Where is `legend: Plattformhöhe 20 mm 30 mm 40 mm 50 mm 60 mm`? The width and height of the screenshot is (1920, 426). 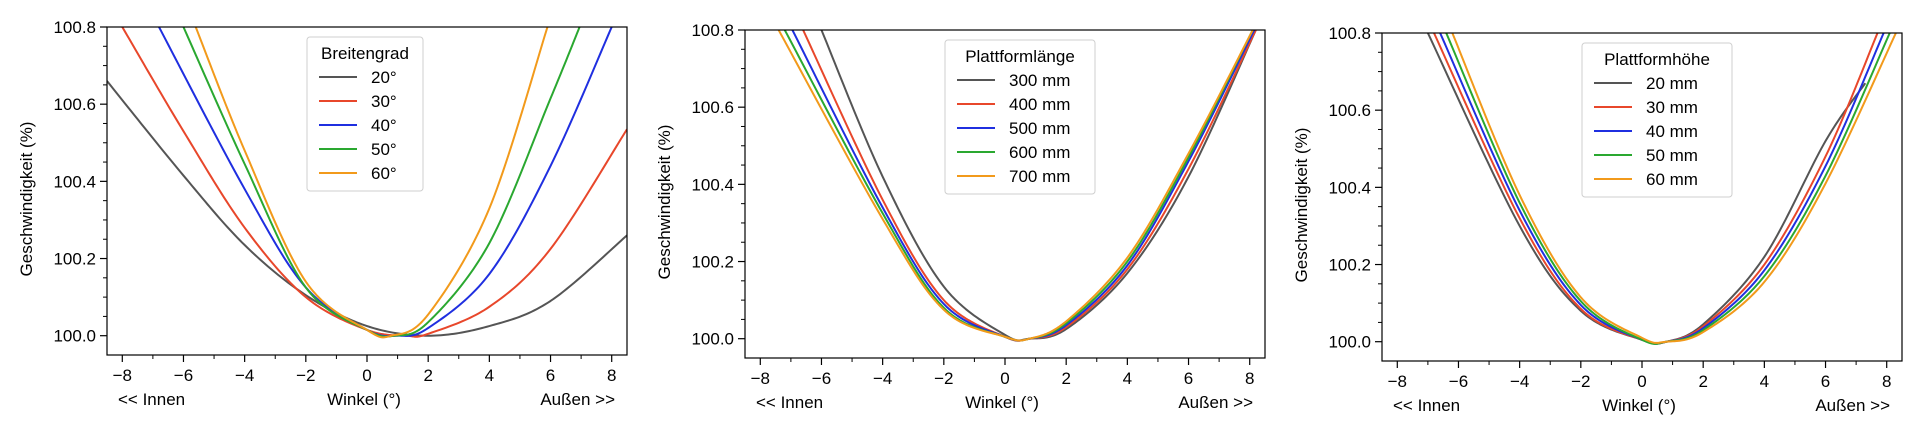 legend: Plattformhöhe 20 mm 30 mm 40 mm 50 mm 60 mm is located at coordinates (1657, 120).